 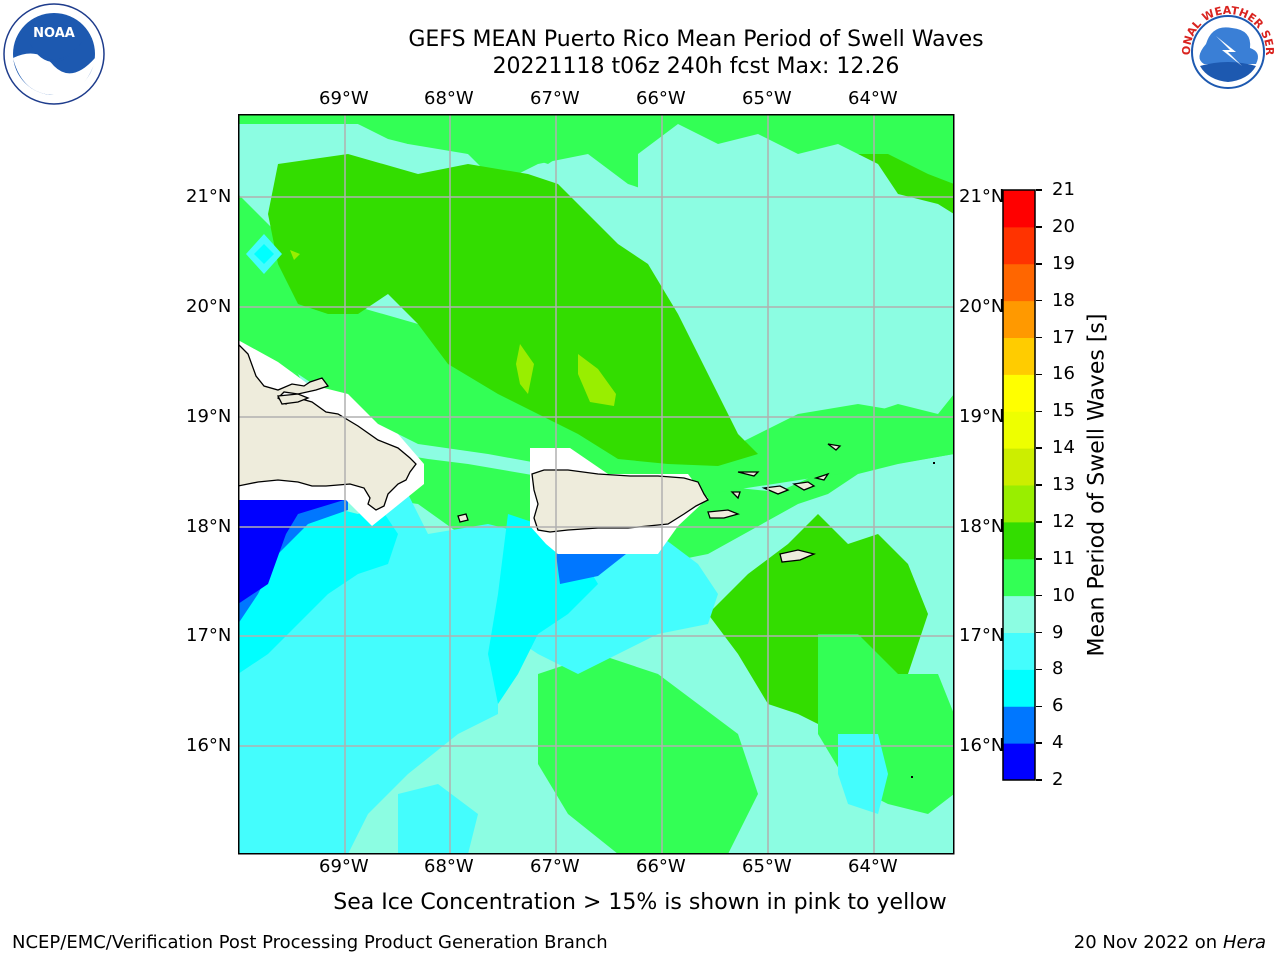 What do you see at coordinates (1063, 374) in the screenshot?
I see `colorbar-tick-label: 16` at bounding box center [1063, 374].